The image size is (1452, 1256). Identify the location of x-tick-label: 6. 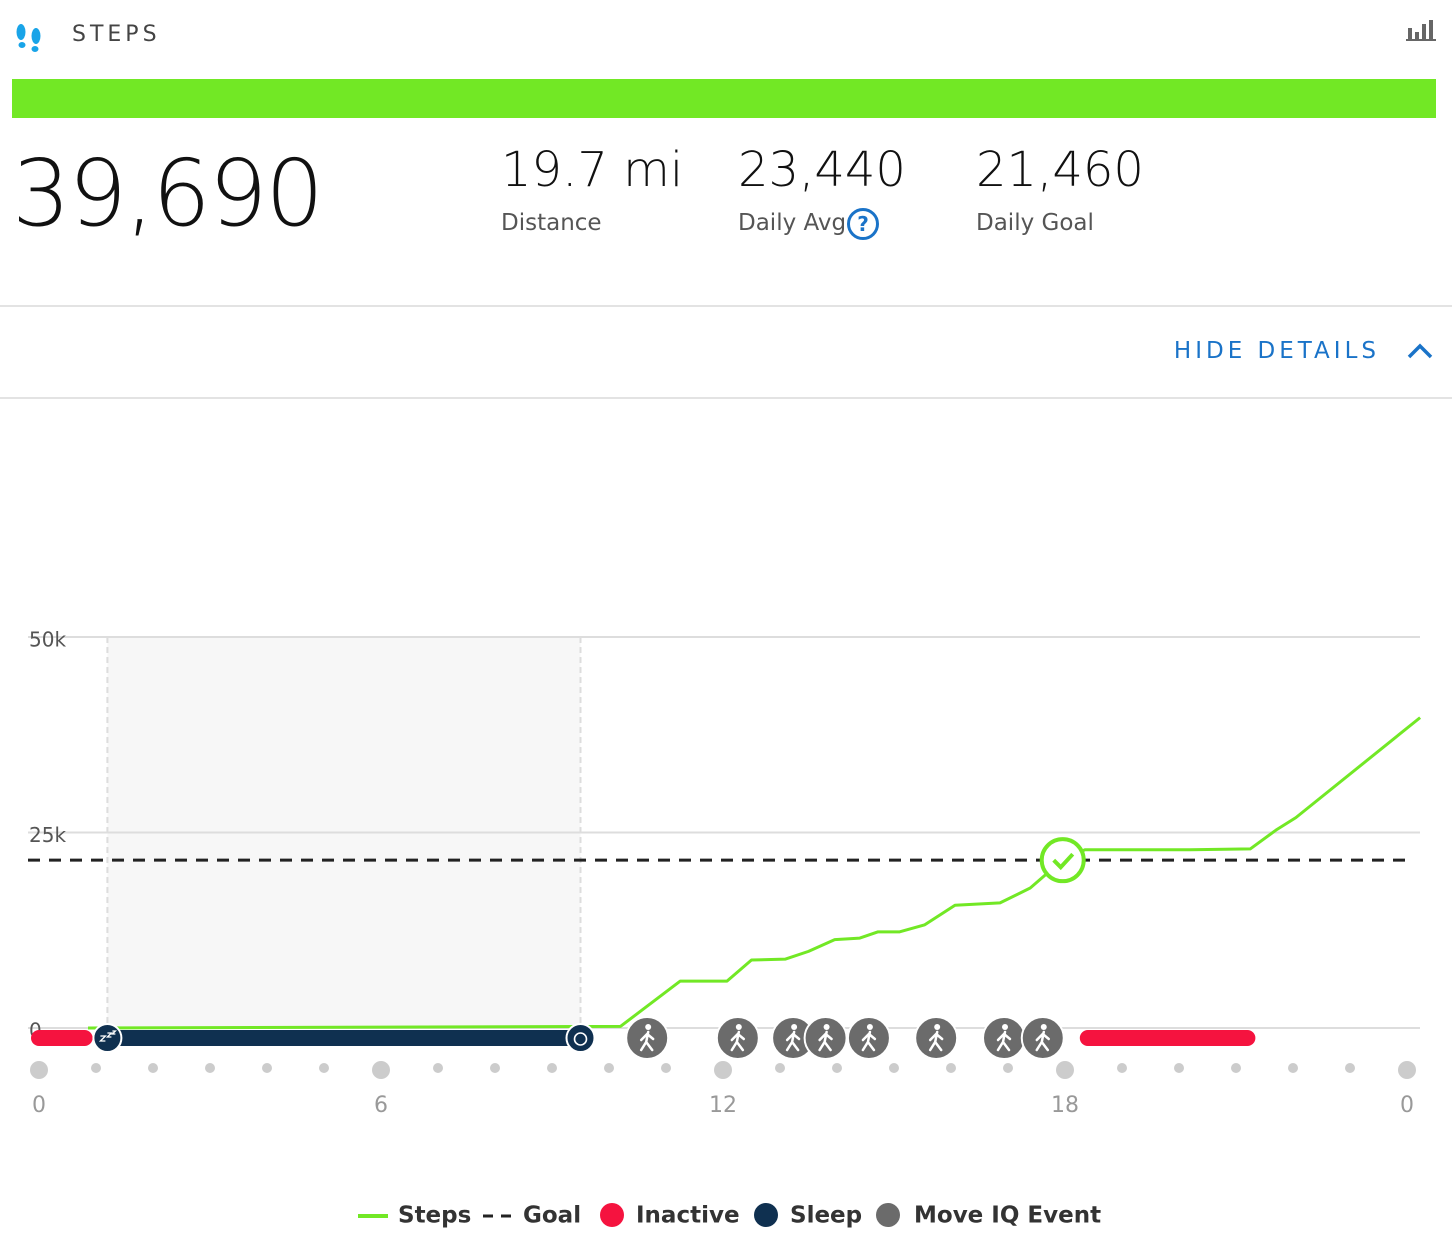
(381, 1105).